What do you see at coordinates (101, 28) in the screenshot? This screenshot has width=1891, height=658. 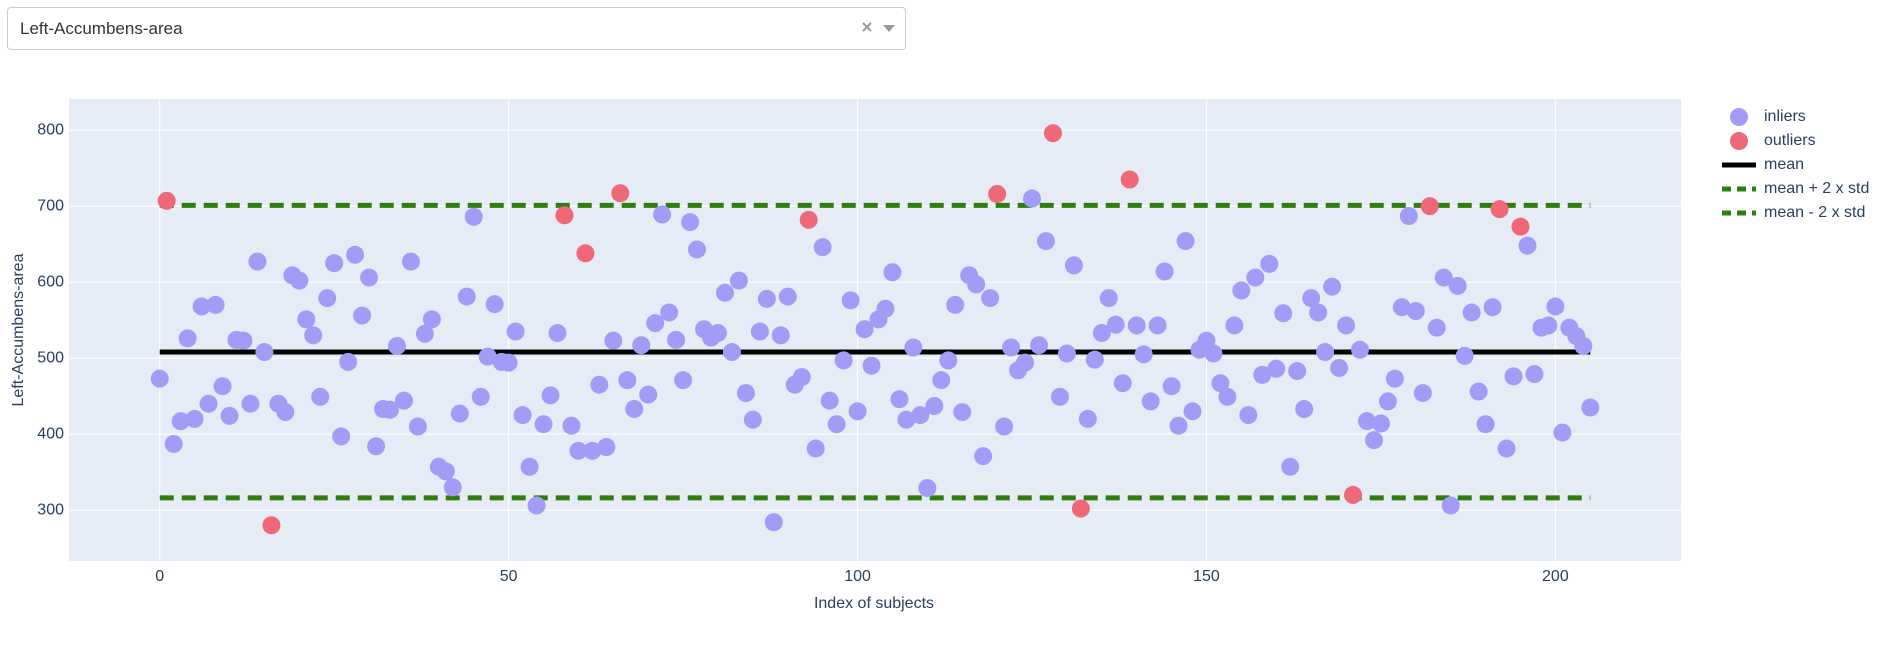 I see `dropdown-value: Left-Accumbens-area` at bounding box center [101, 28].